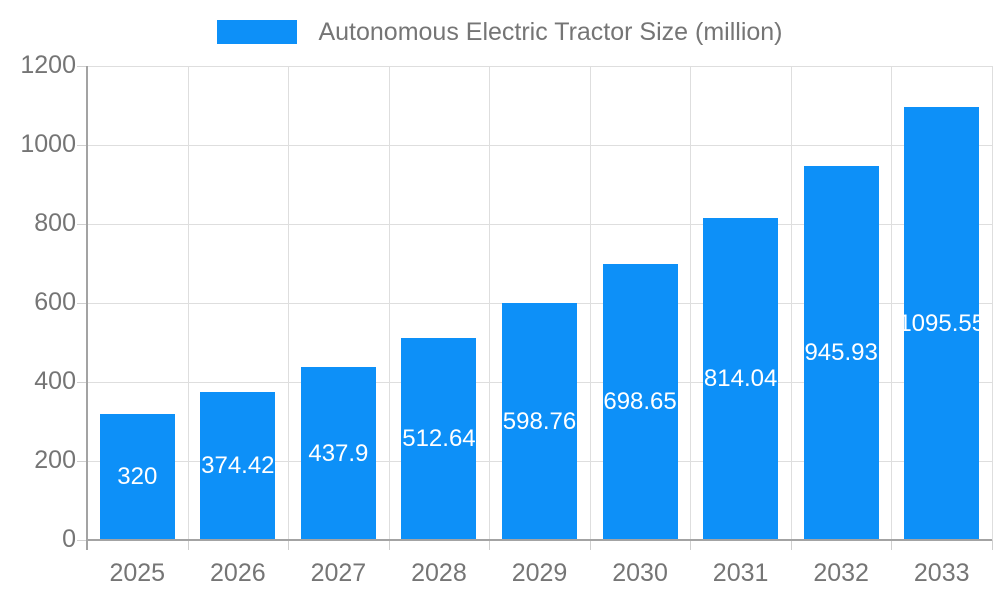 The image size is (1000, 600). Describe the element at coordinates (257, 32) in the screenshot. I see `legend-swatch` at that location.